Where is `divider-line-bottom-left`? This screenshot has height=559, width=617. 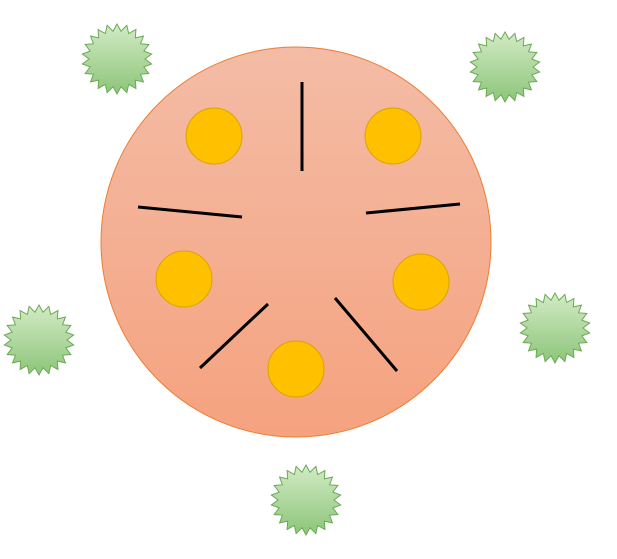
divider-line-bottom-left is located at coordinates (234, 336).